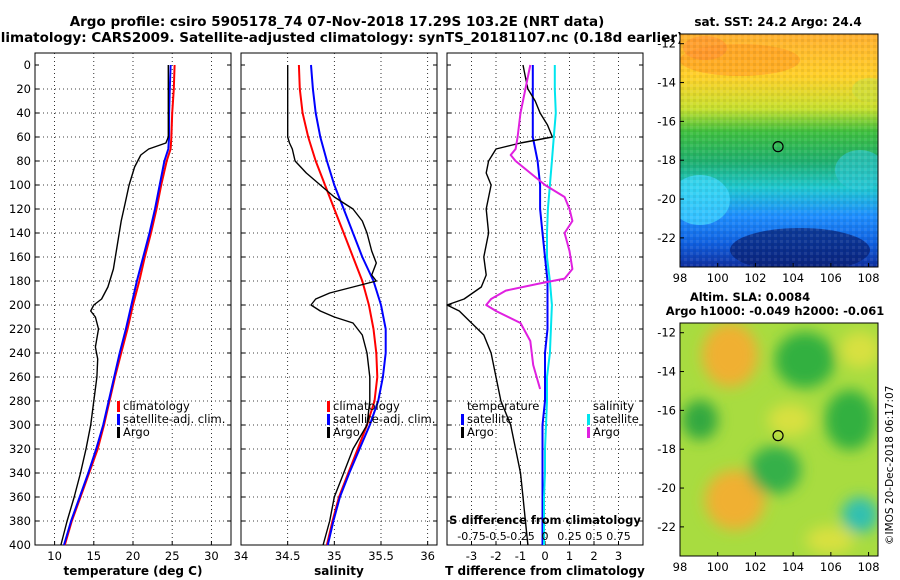 The width and height of the screenshot is (900, 580). I want to click on sst-map-axes: 98 100 102 104 106 108 -12 -14 -16 -18 -20 -22, so click(768, 161).